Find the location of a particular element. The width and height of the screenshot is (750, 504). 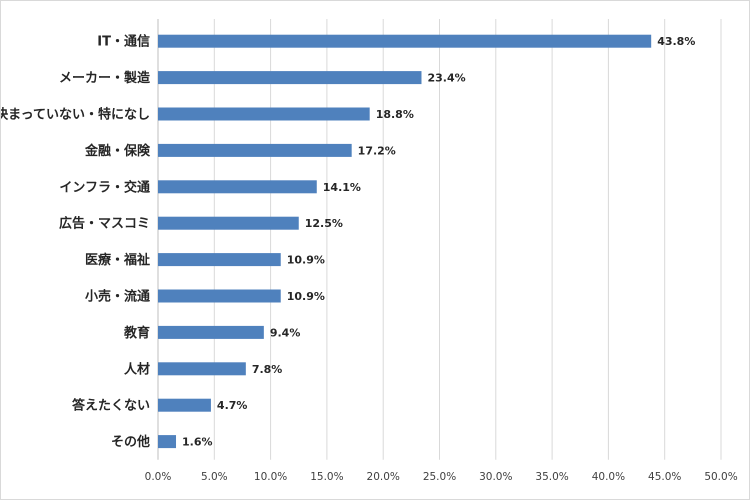

x-tick-label: 40.0% is located at coordinates (608, 477).